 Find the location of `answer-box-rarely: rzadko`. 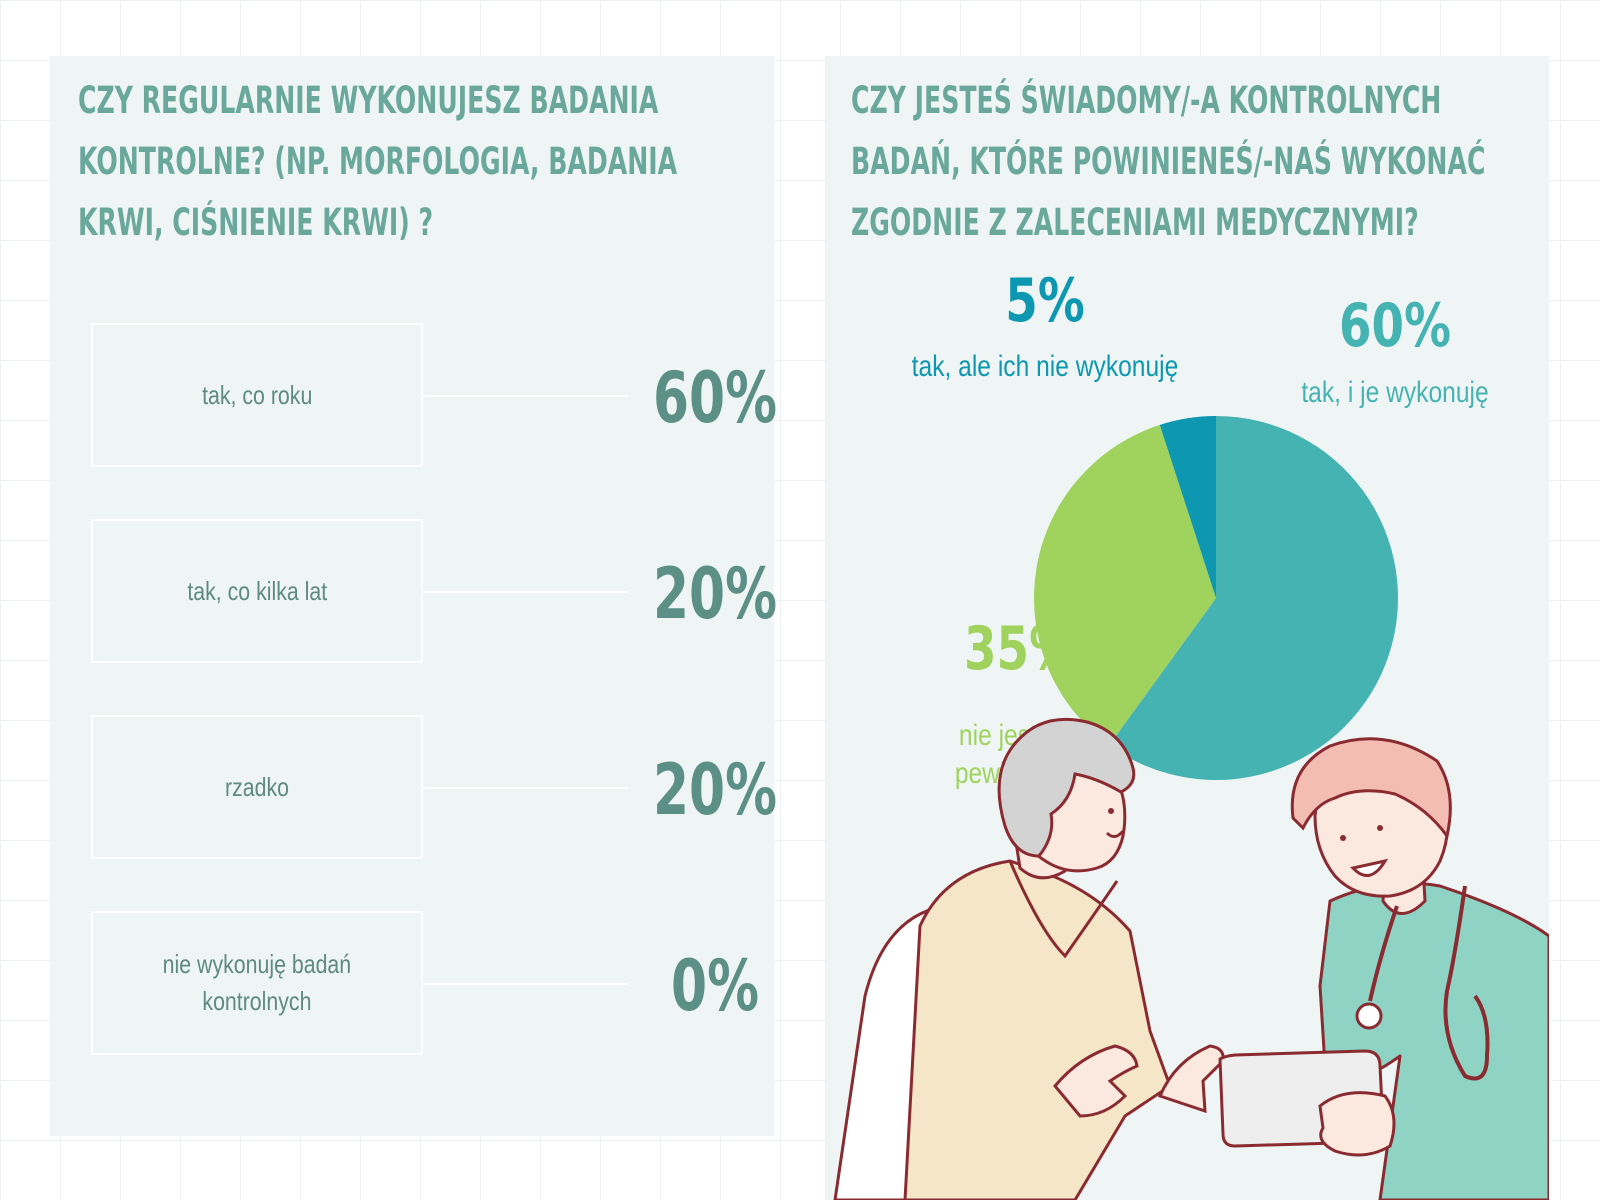

answer-box-rarely: rzadko is located at coordinates (257, 787).